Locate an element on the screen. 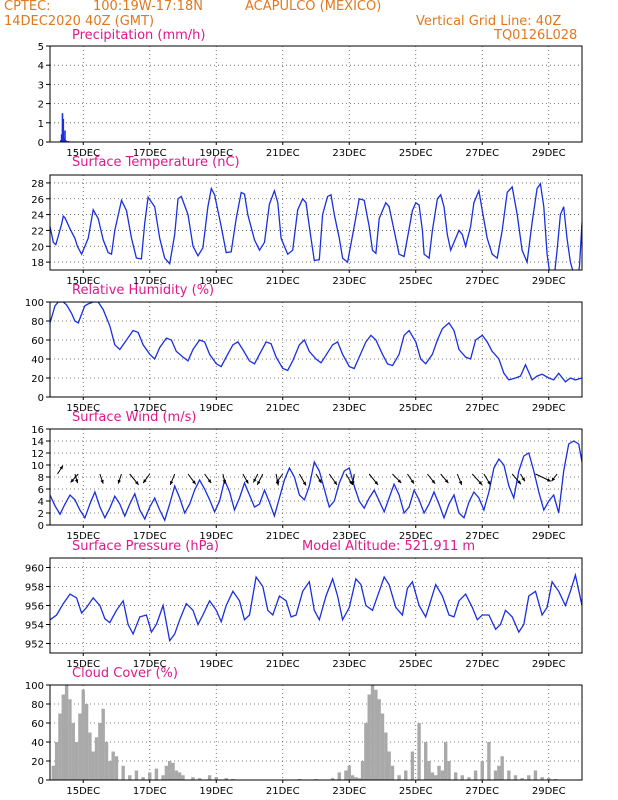 This screenshot has width=618, height=800. y-tick-label: 18 is located at coordinates (37, 263).